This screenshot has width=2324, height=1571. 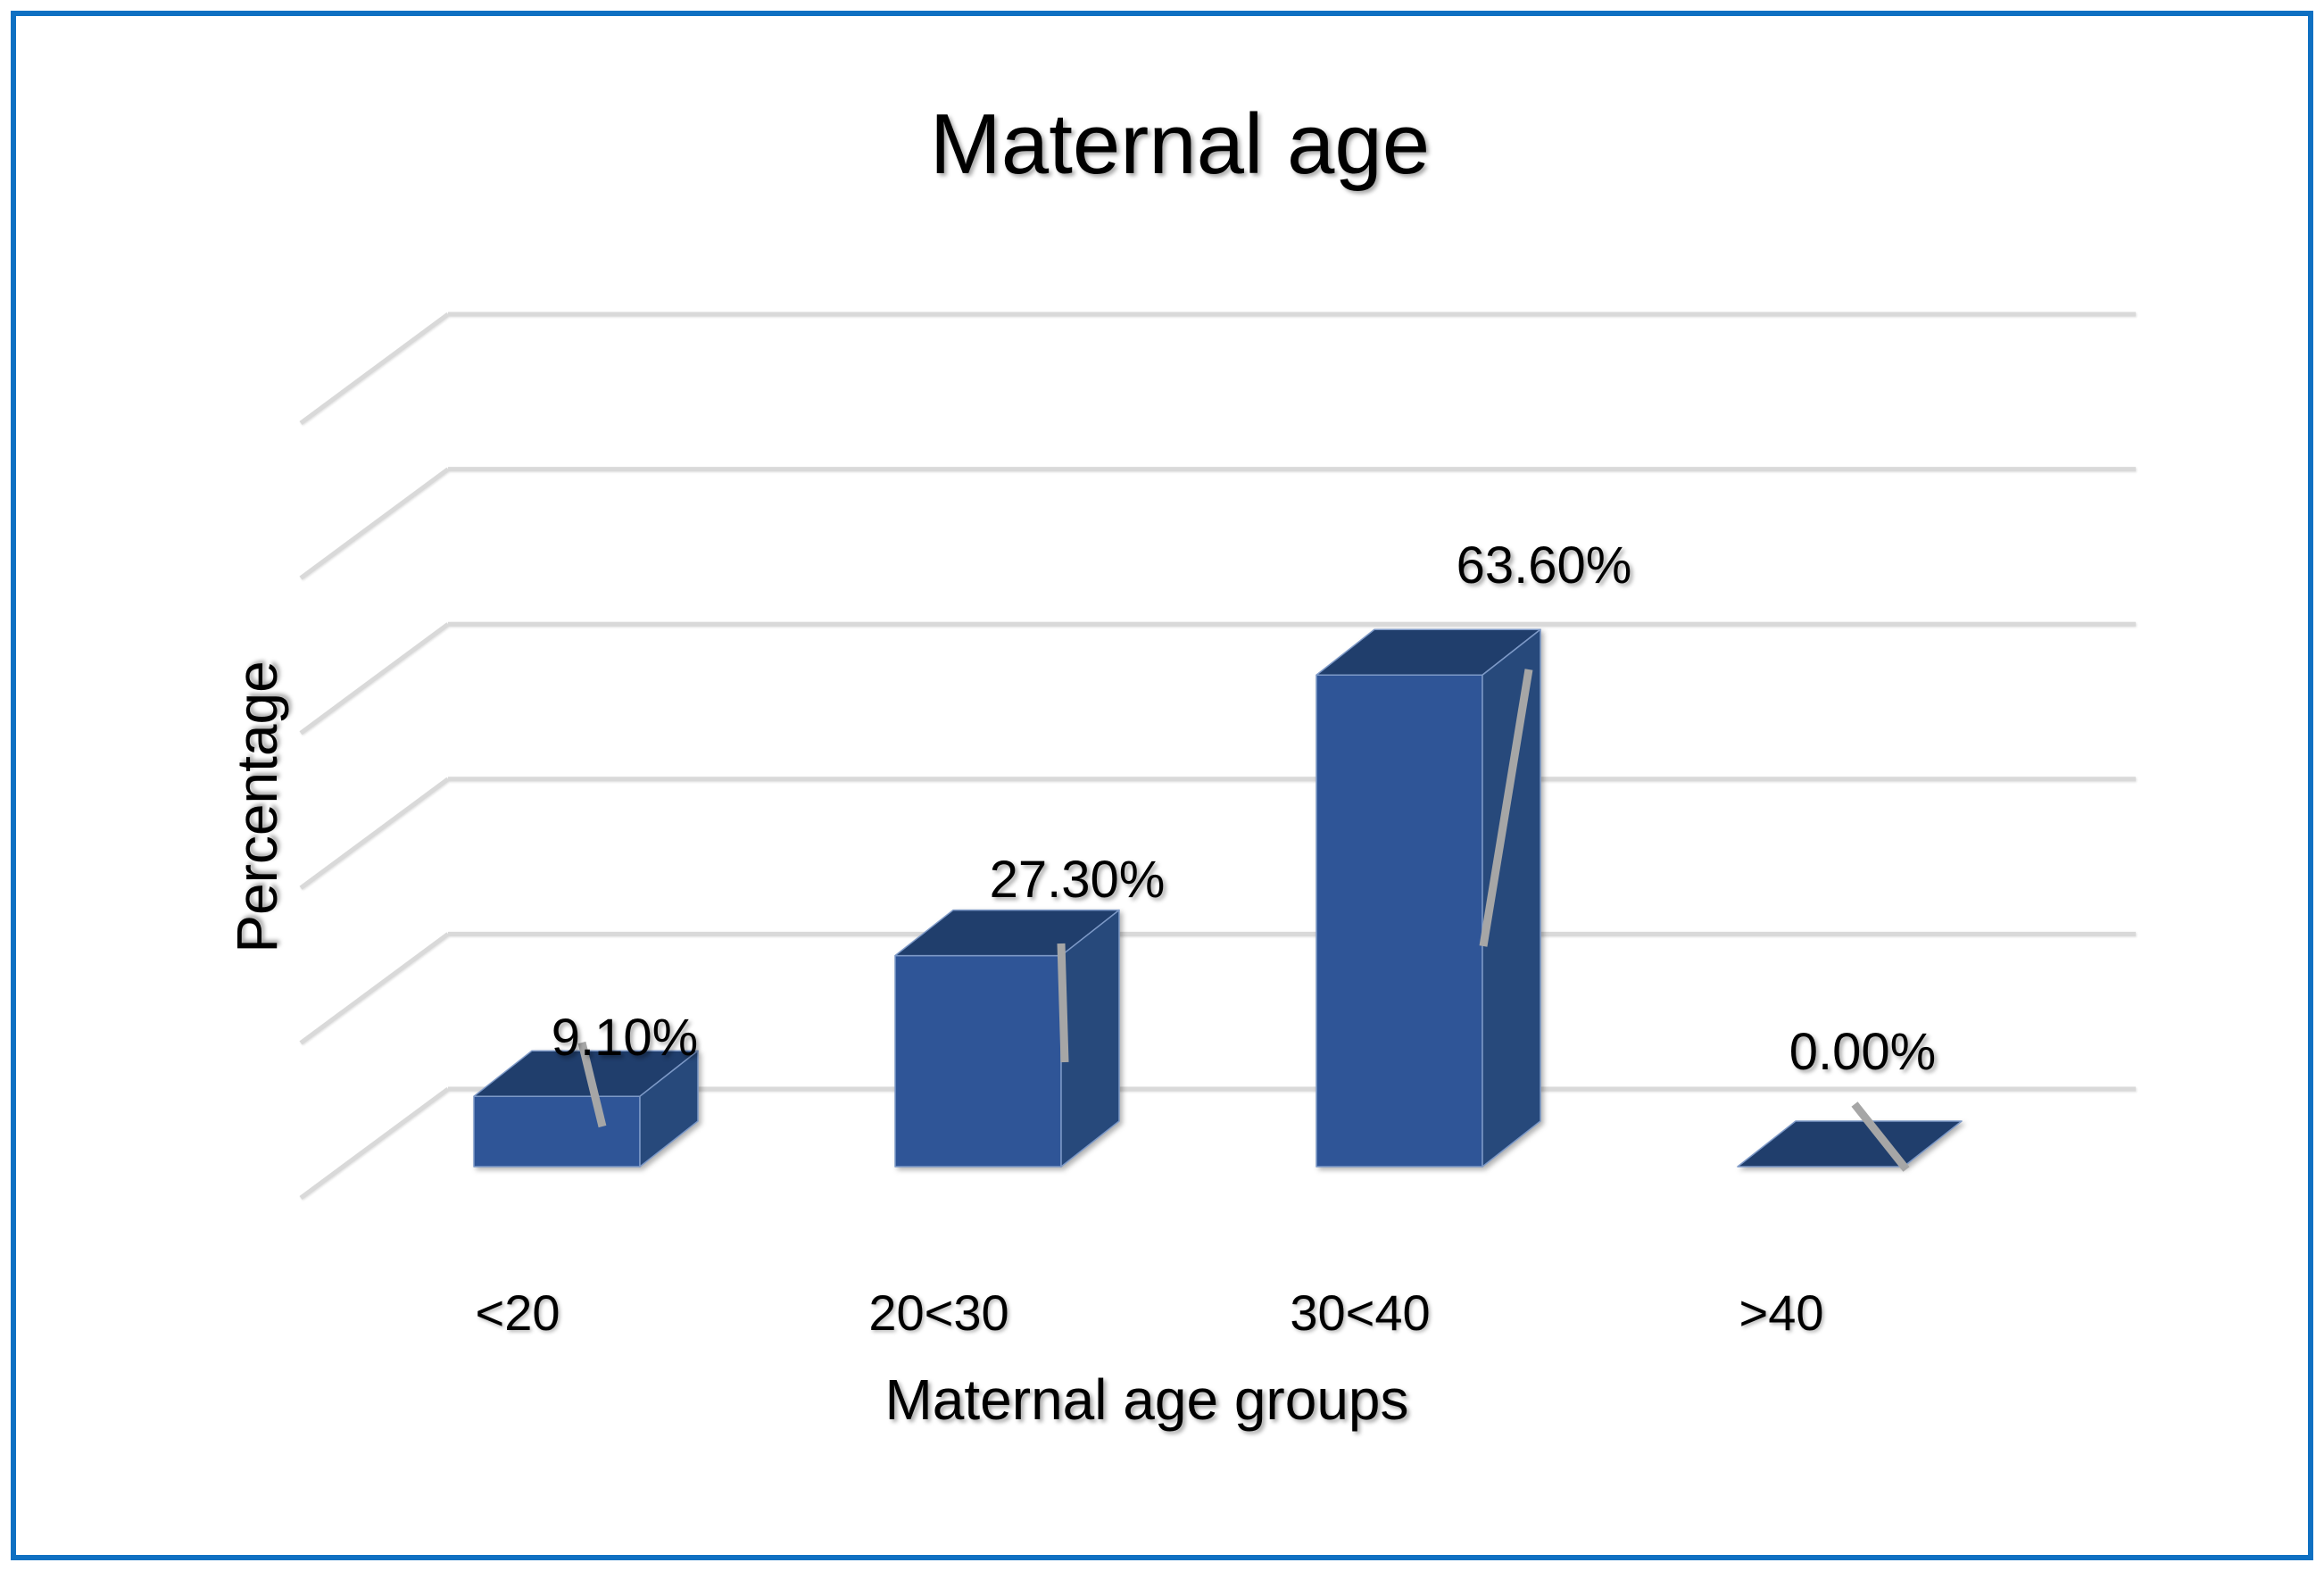 I want to click on y-axis-title: Percentage, so click(x=257, y=806).